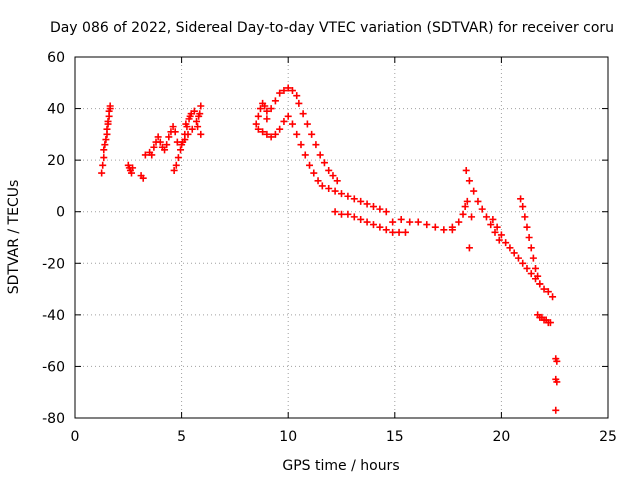 Image resolution: width=640 pixels, height=480 pixels. I want to click on y-tick-label: -40, so click(53, 316).